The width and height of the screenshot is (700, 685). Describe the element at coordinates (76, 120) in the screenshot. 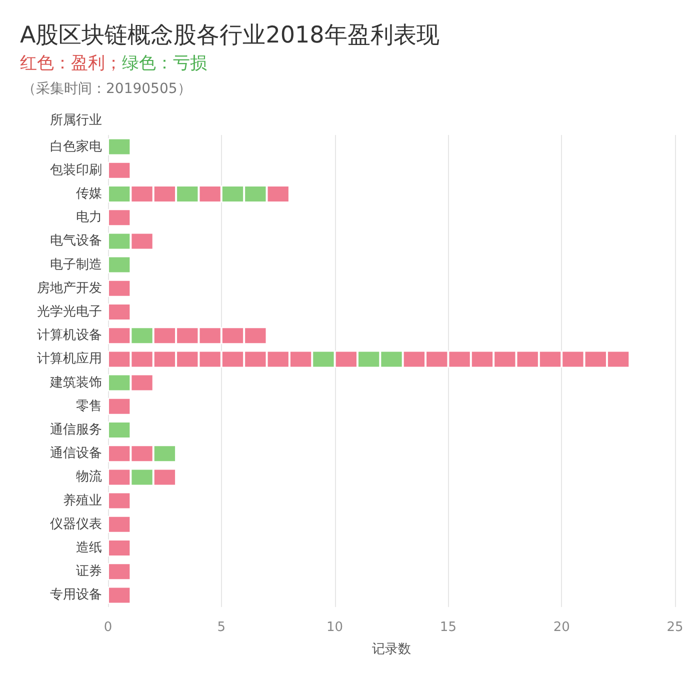

I see `y-axis-title: 所属行业` at that location.